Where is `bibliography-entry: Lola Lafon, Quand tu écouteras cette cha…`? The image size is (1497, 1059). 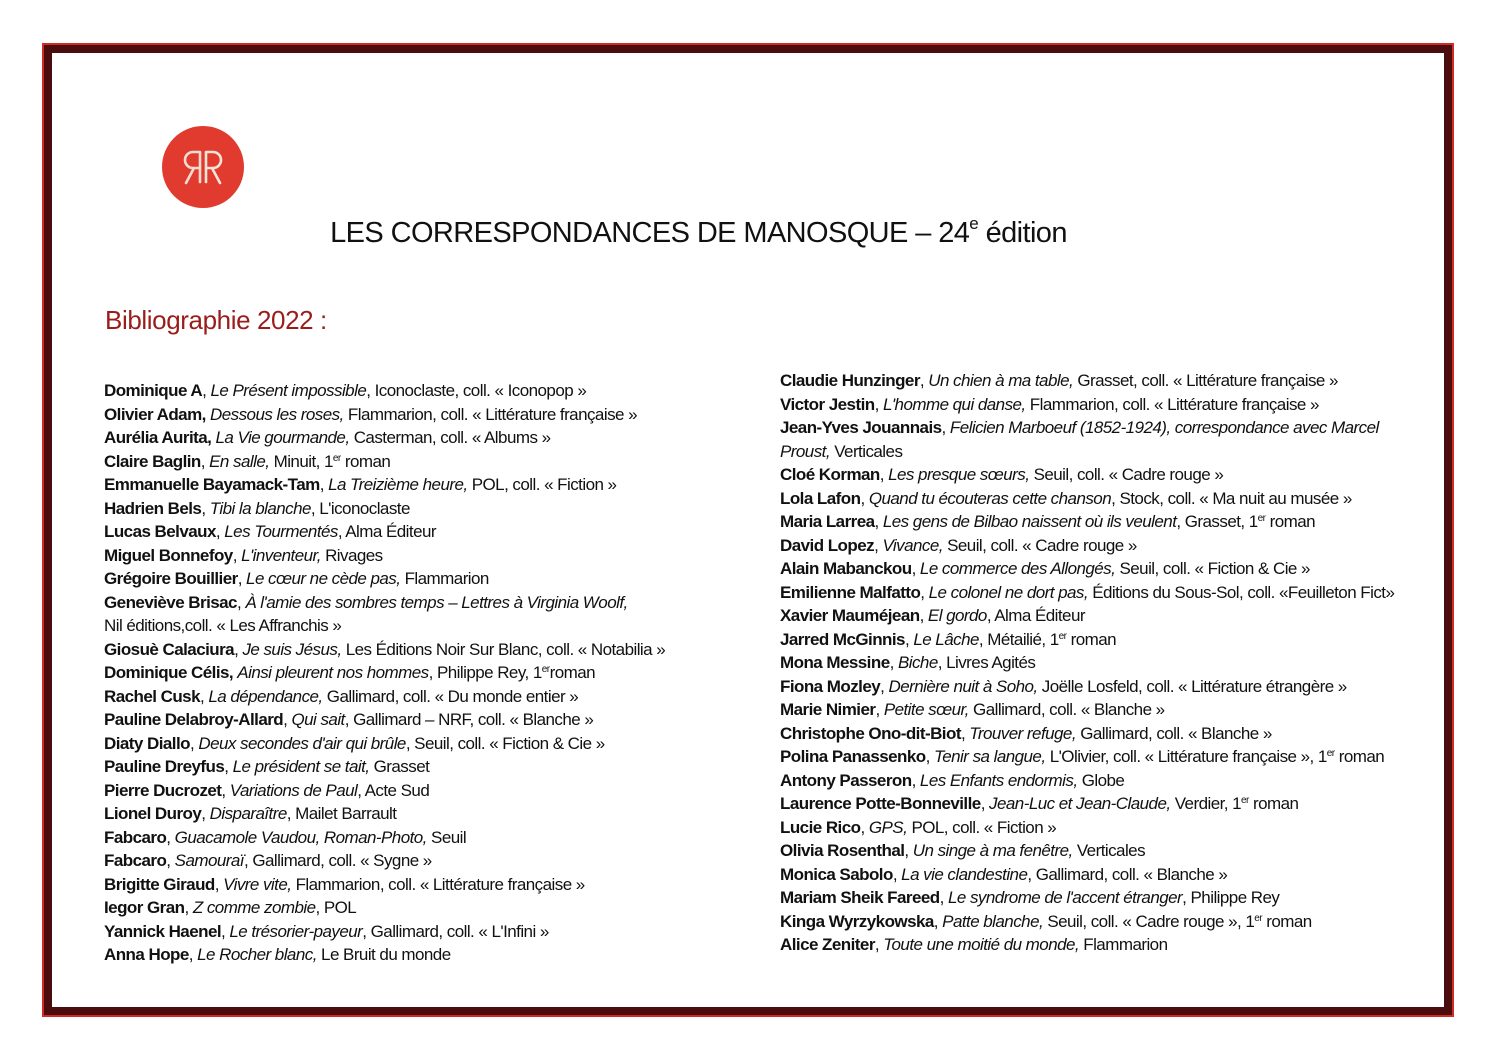
bibliography-entry: Lola Lafon, Quand tu écouteras cette cha… is located at coordinates (1087, 499).